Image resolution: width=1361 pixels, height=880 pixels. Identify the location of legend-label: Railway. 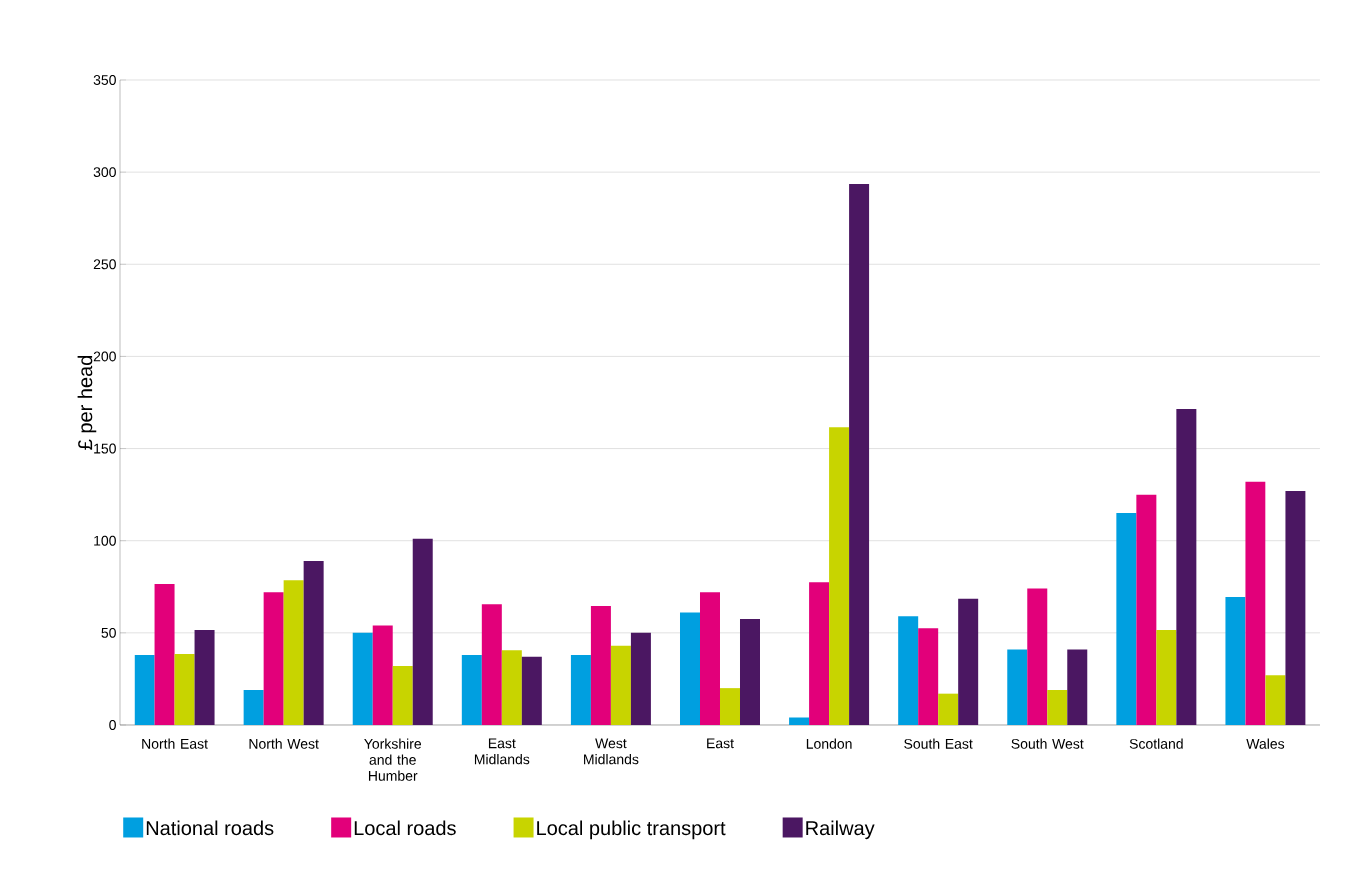
(840, 830).